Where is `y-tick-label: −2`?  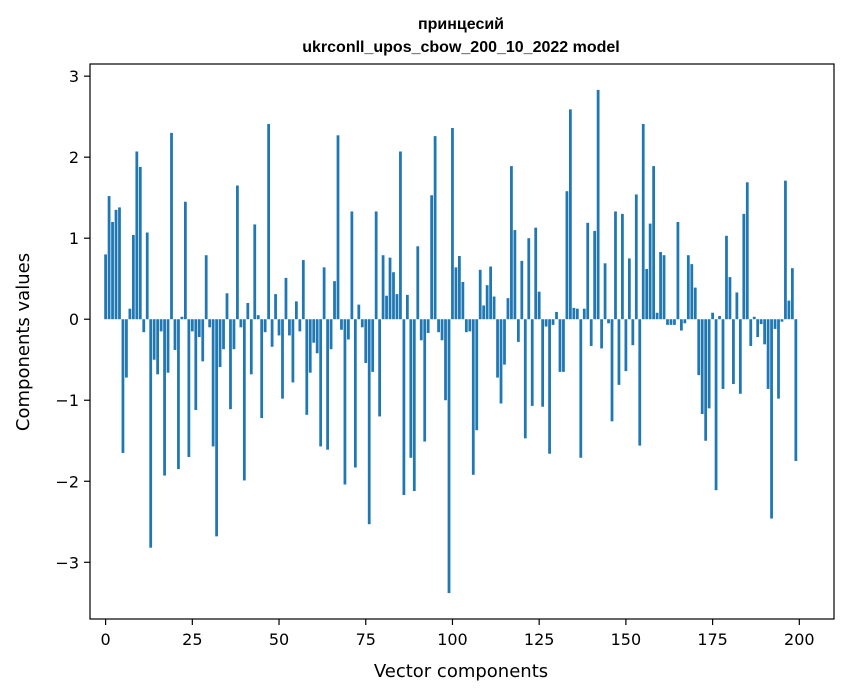 y-tick-label: −2 is located at coordinates (67, 481).